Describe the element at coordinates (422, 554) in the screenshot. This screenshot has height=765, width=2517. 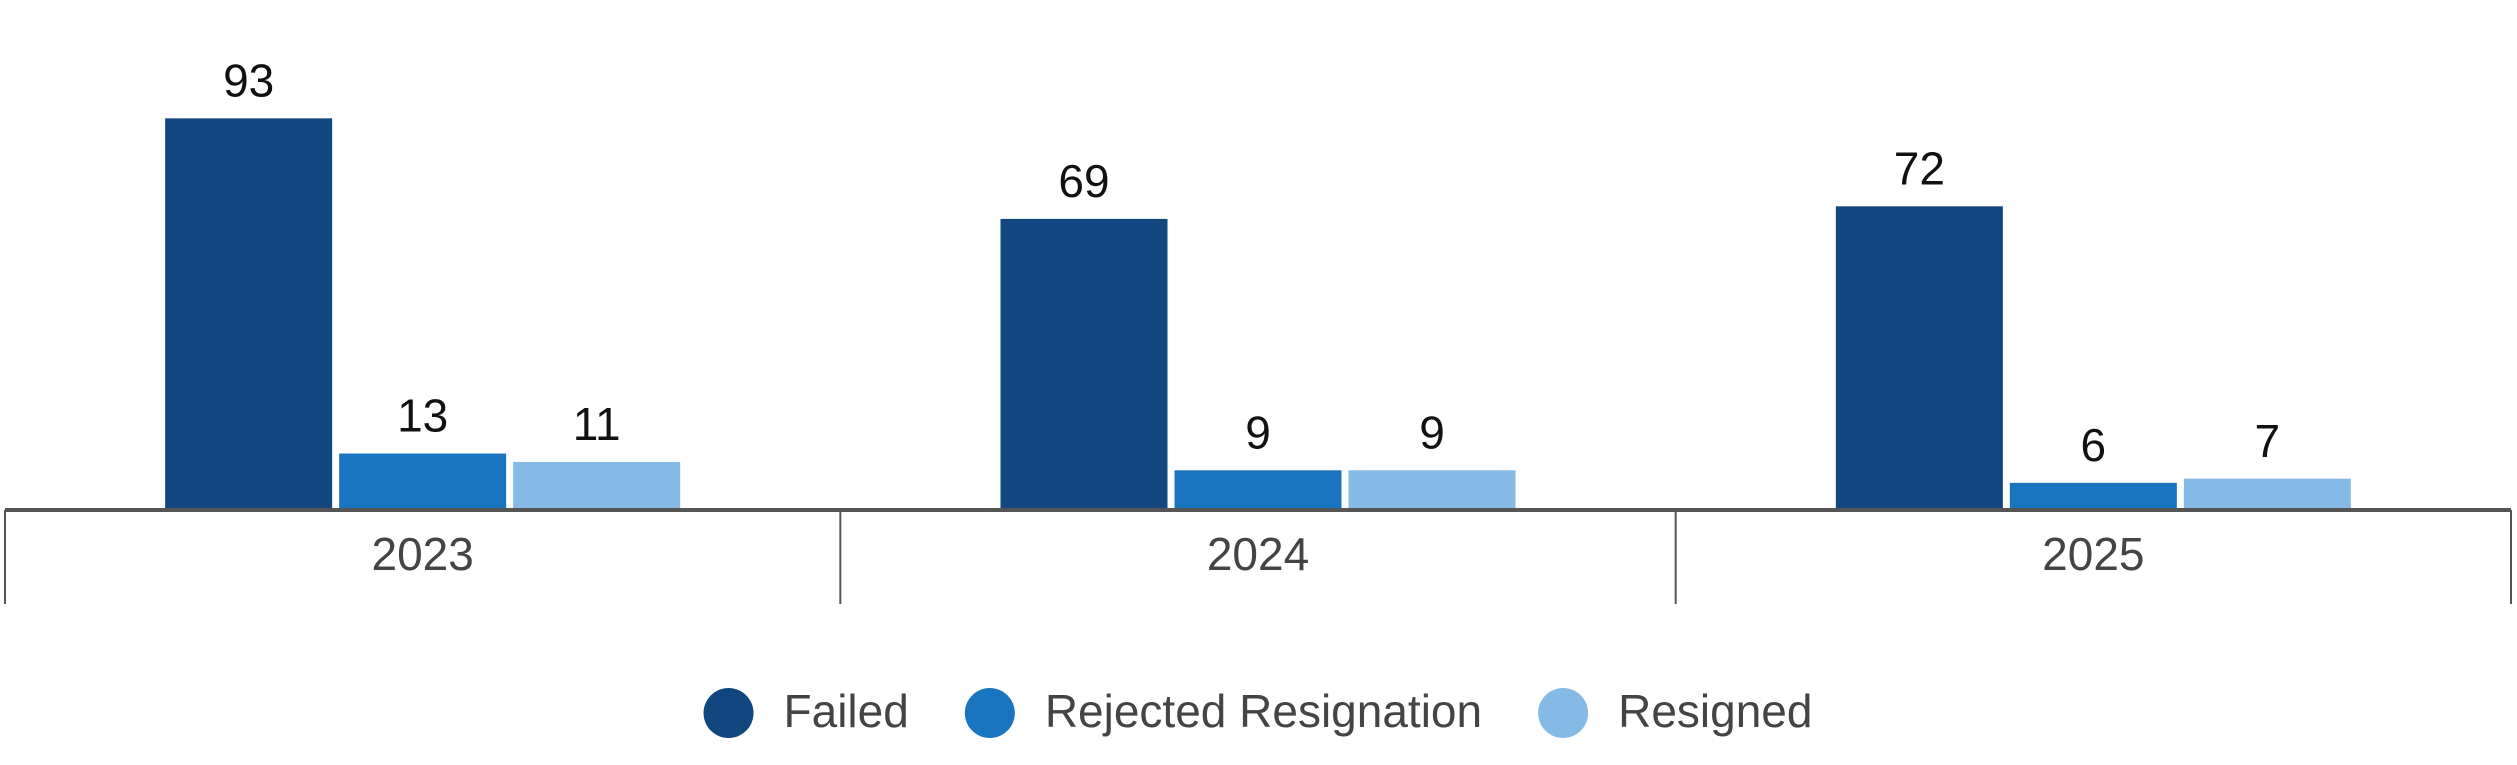
I see `x-tick-label: 2023` at that location.